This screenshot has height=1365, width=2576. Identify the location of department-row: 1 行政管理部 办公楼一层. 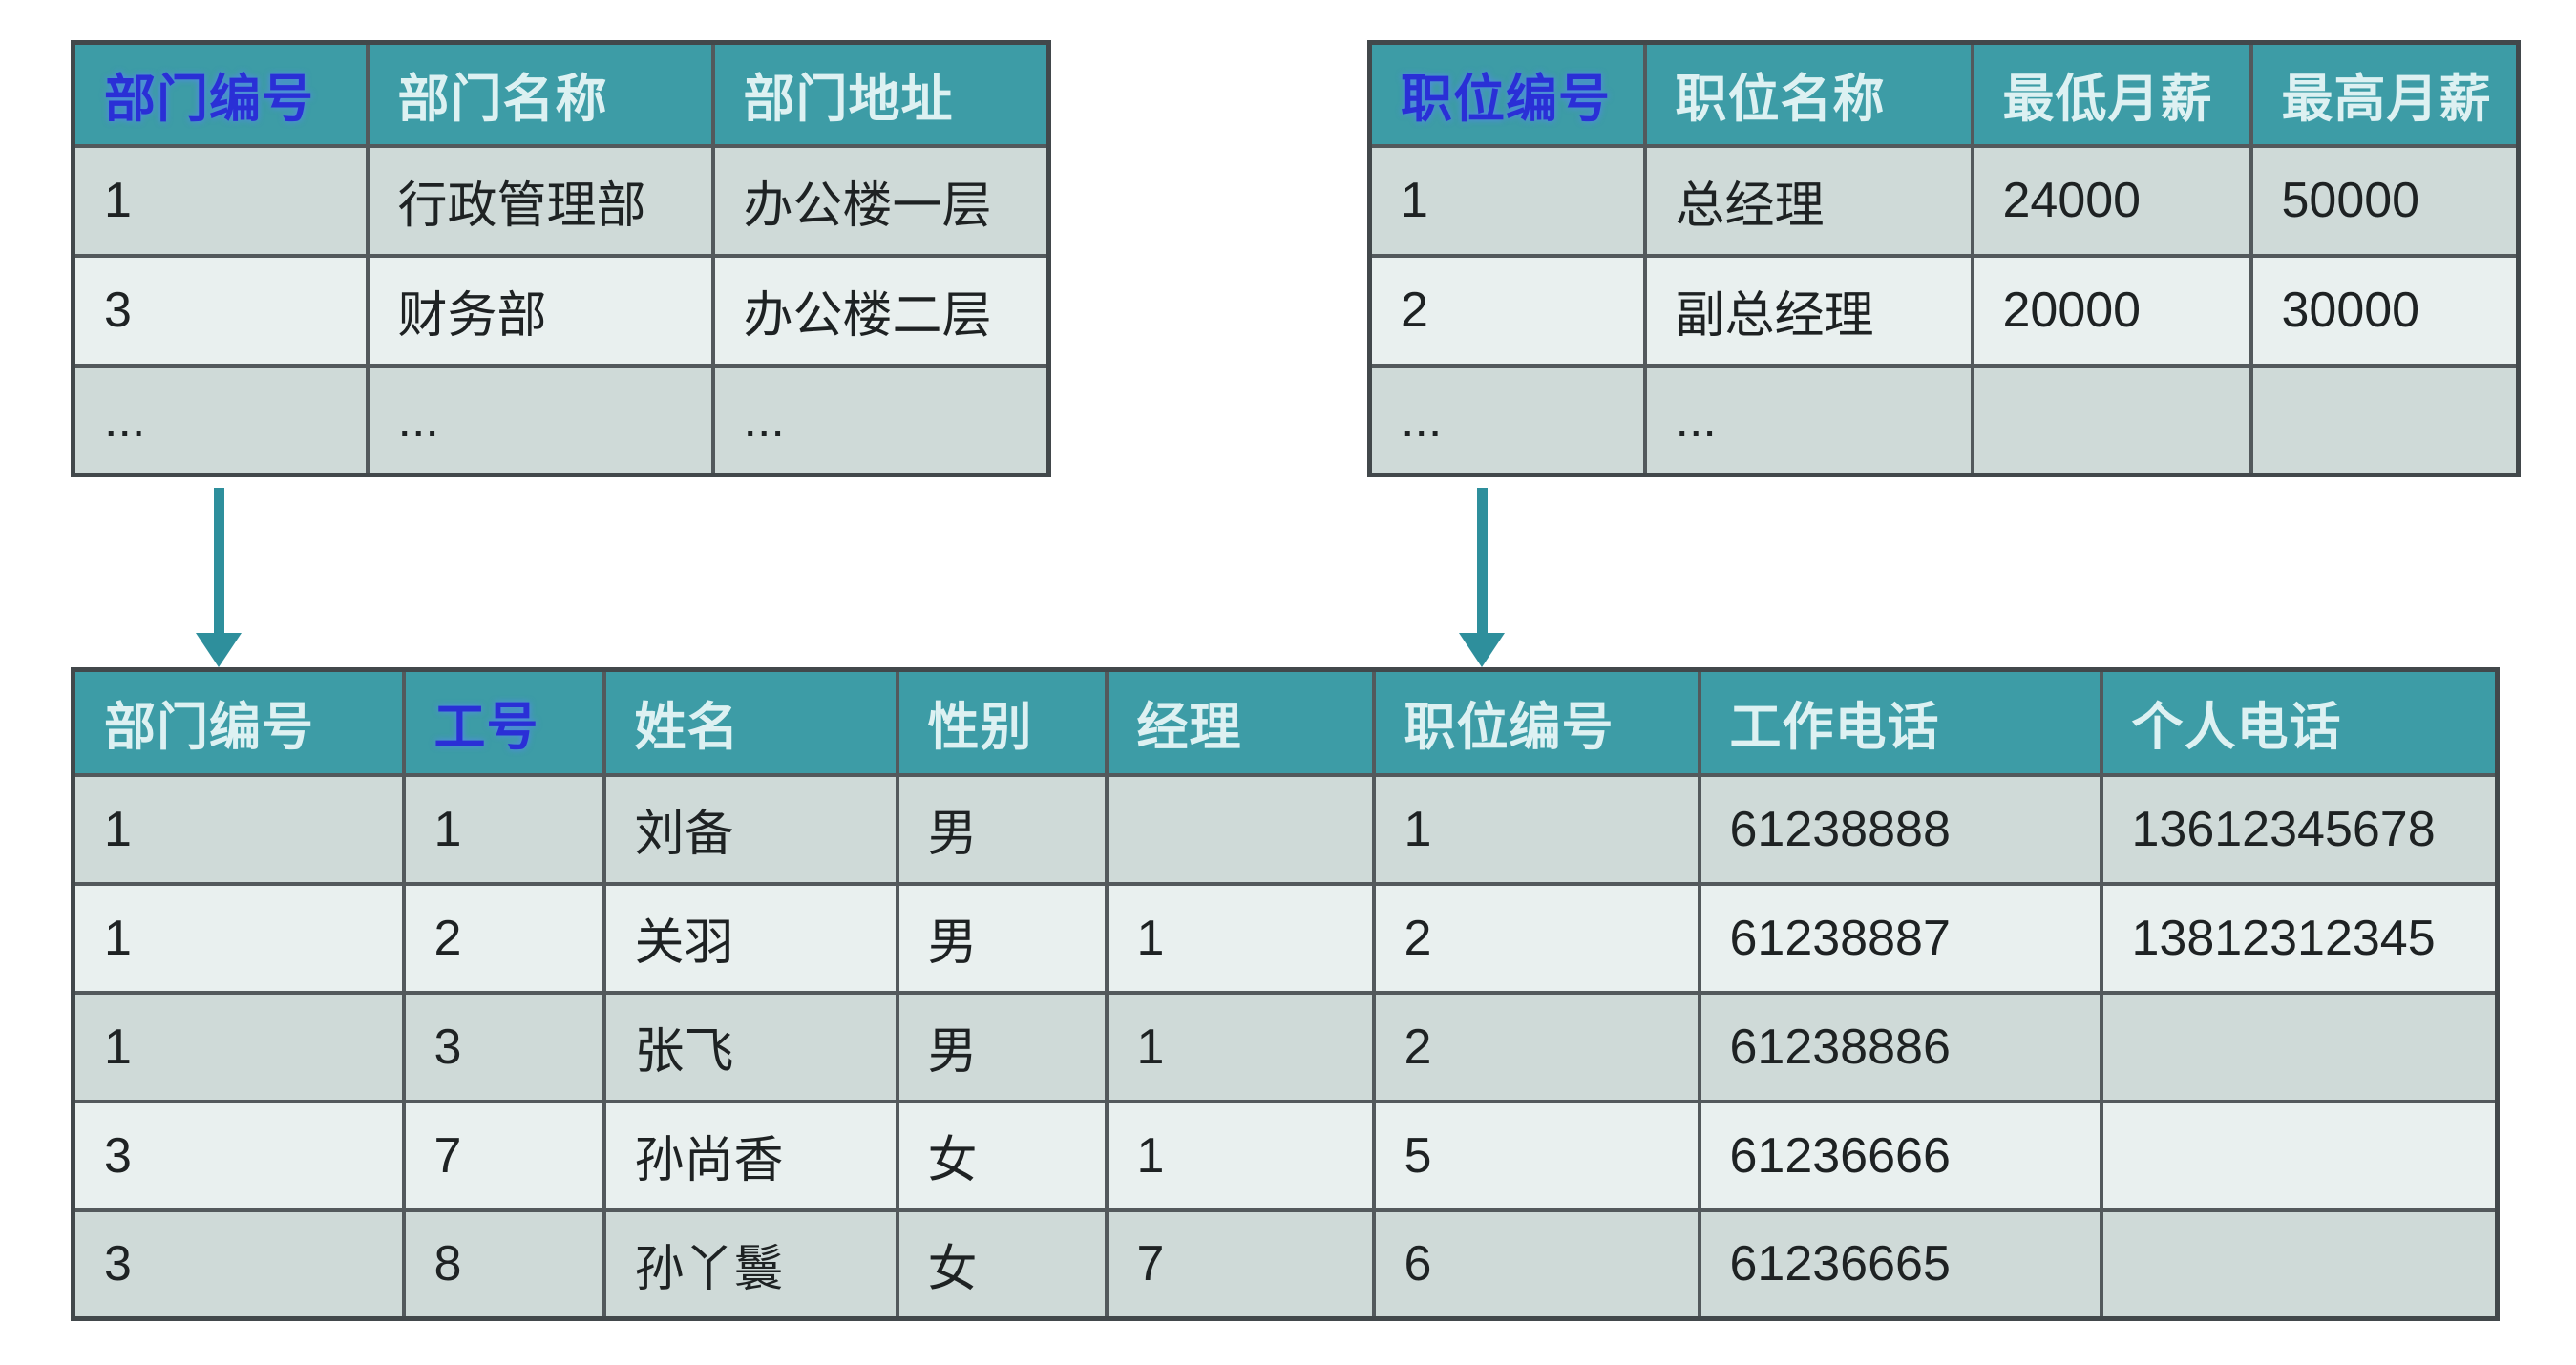
(561, 201).